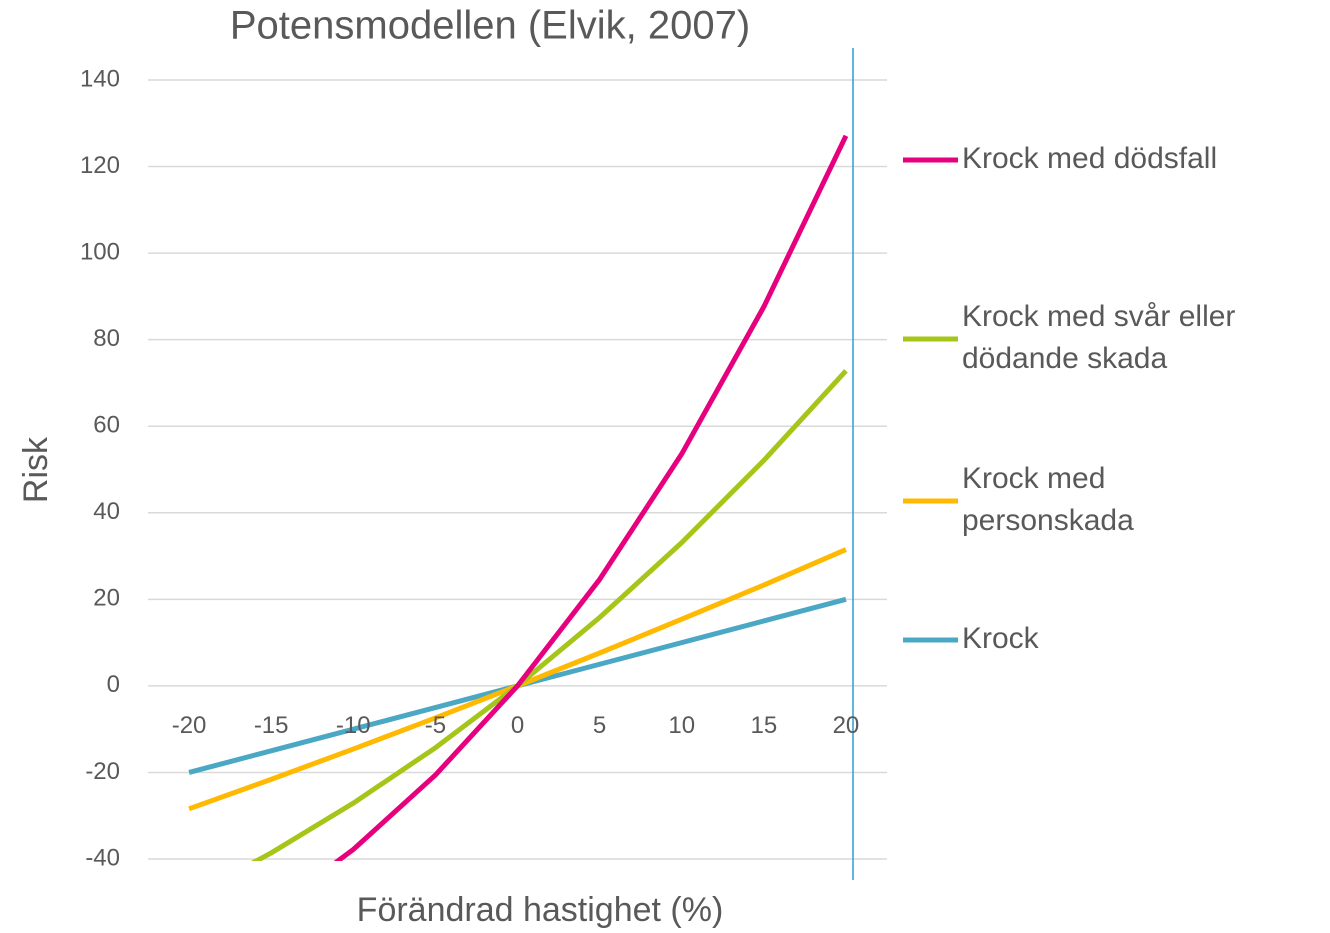 This screenshot has height=933, width=1330. What do you see at coordinates (113, 684) in the screenshot?
I see `y-tick-label: 0` at bounding box center [113, 684].